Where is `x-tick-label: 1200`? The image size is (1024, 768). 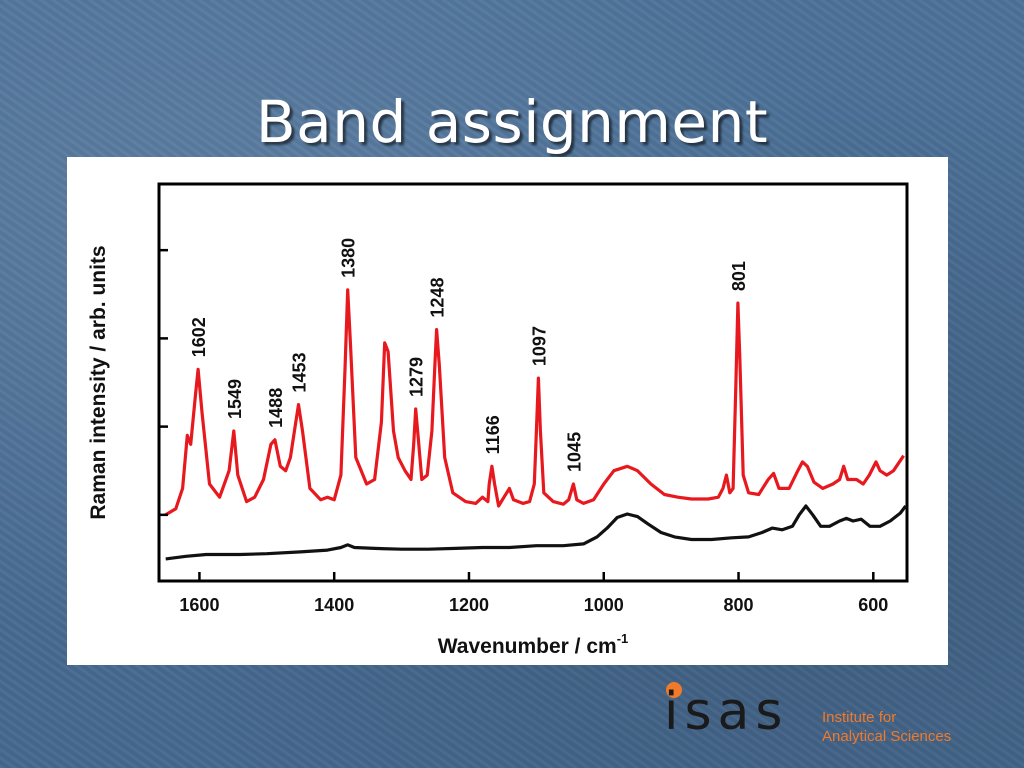
x-tick-label: 1200 is located at coordinates (469, 605).